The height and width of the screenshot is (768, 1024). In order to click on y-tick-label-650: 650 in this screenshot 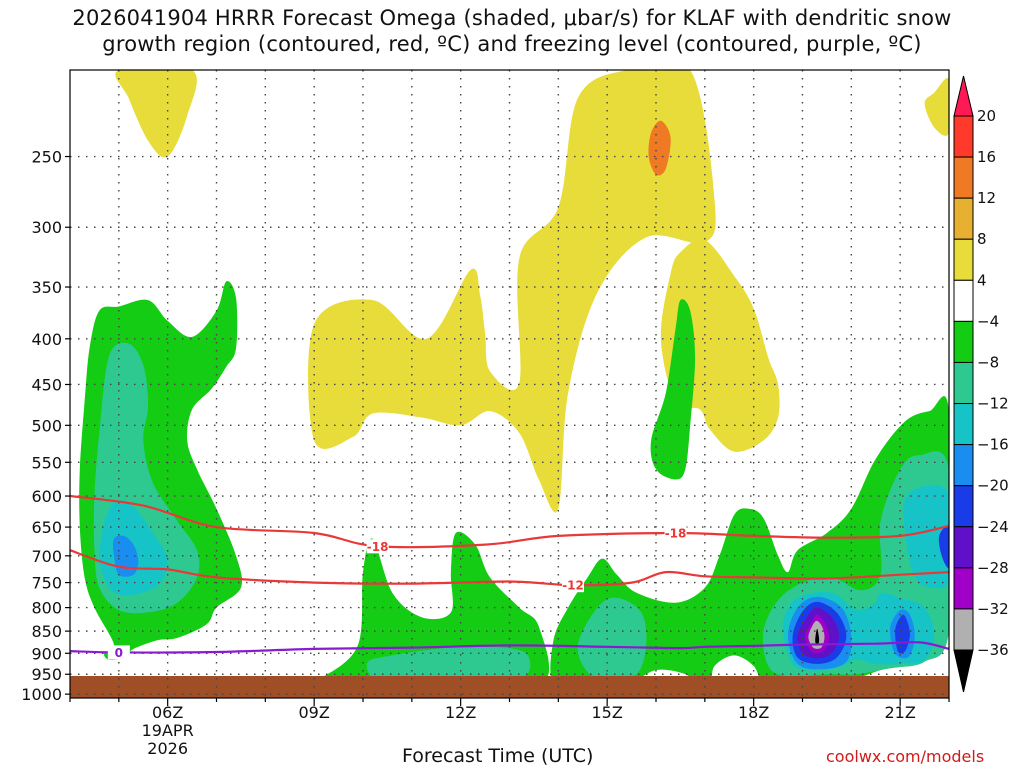, I will do `click(46, 527)`.